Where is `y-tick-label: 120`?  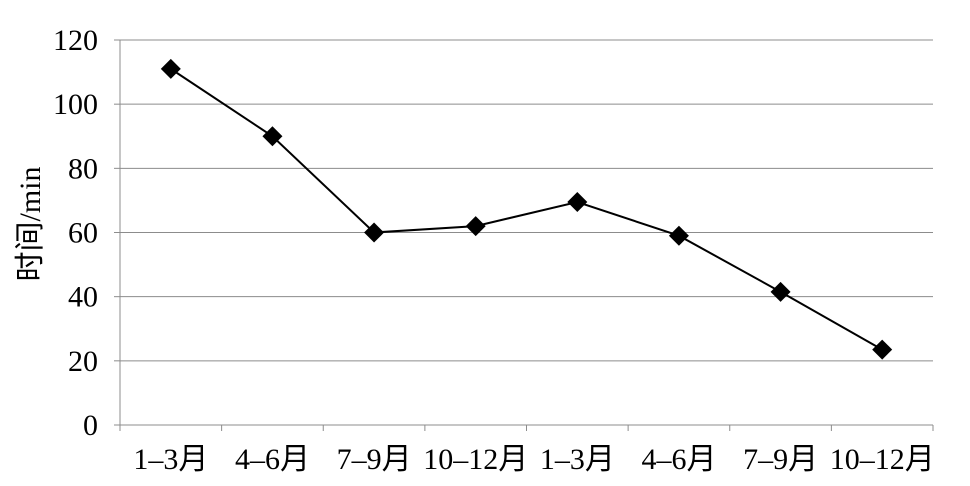 y-tick-label: 120 is located at coordinates (75, 40).